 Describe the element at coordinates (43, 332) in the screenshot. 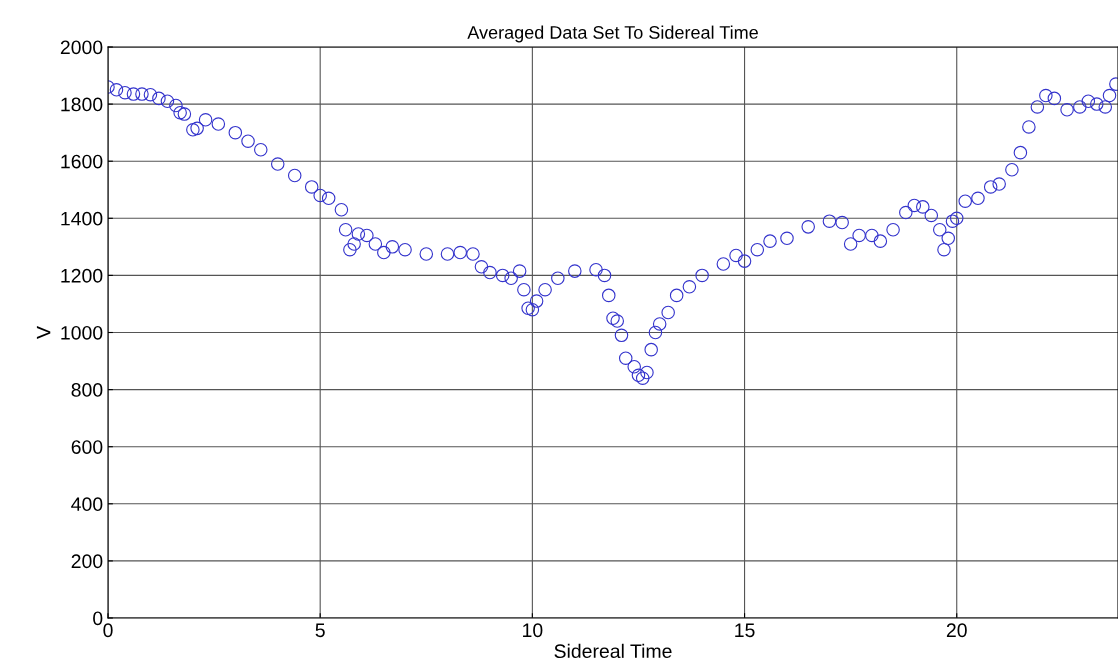

I see `y-axis-title: V` at that location.